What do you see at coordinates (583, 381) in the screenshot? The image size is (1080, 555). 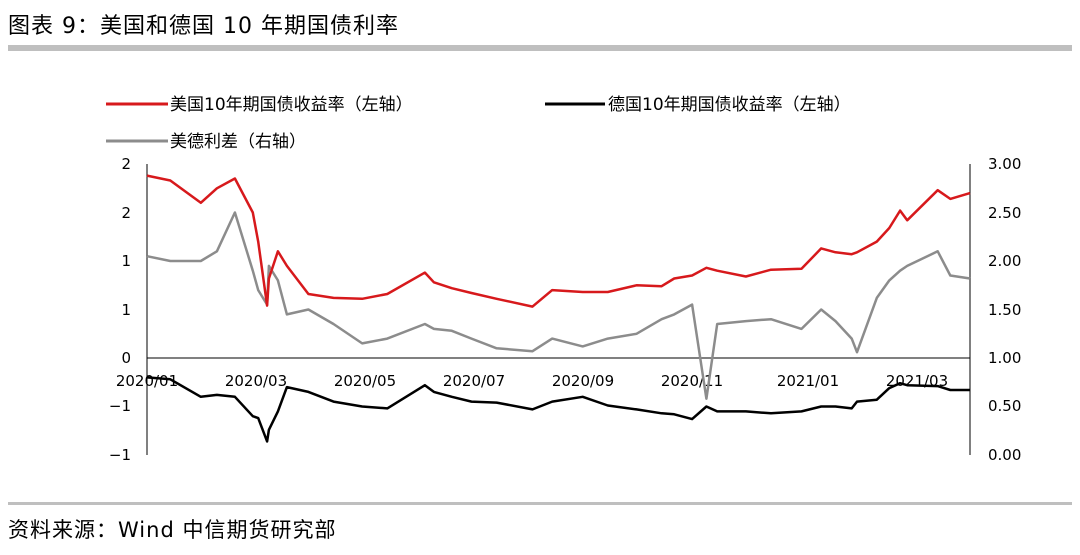 I see `x-tick-label: 2020/09` at bounding box center [583, 381].